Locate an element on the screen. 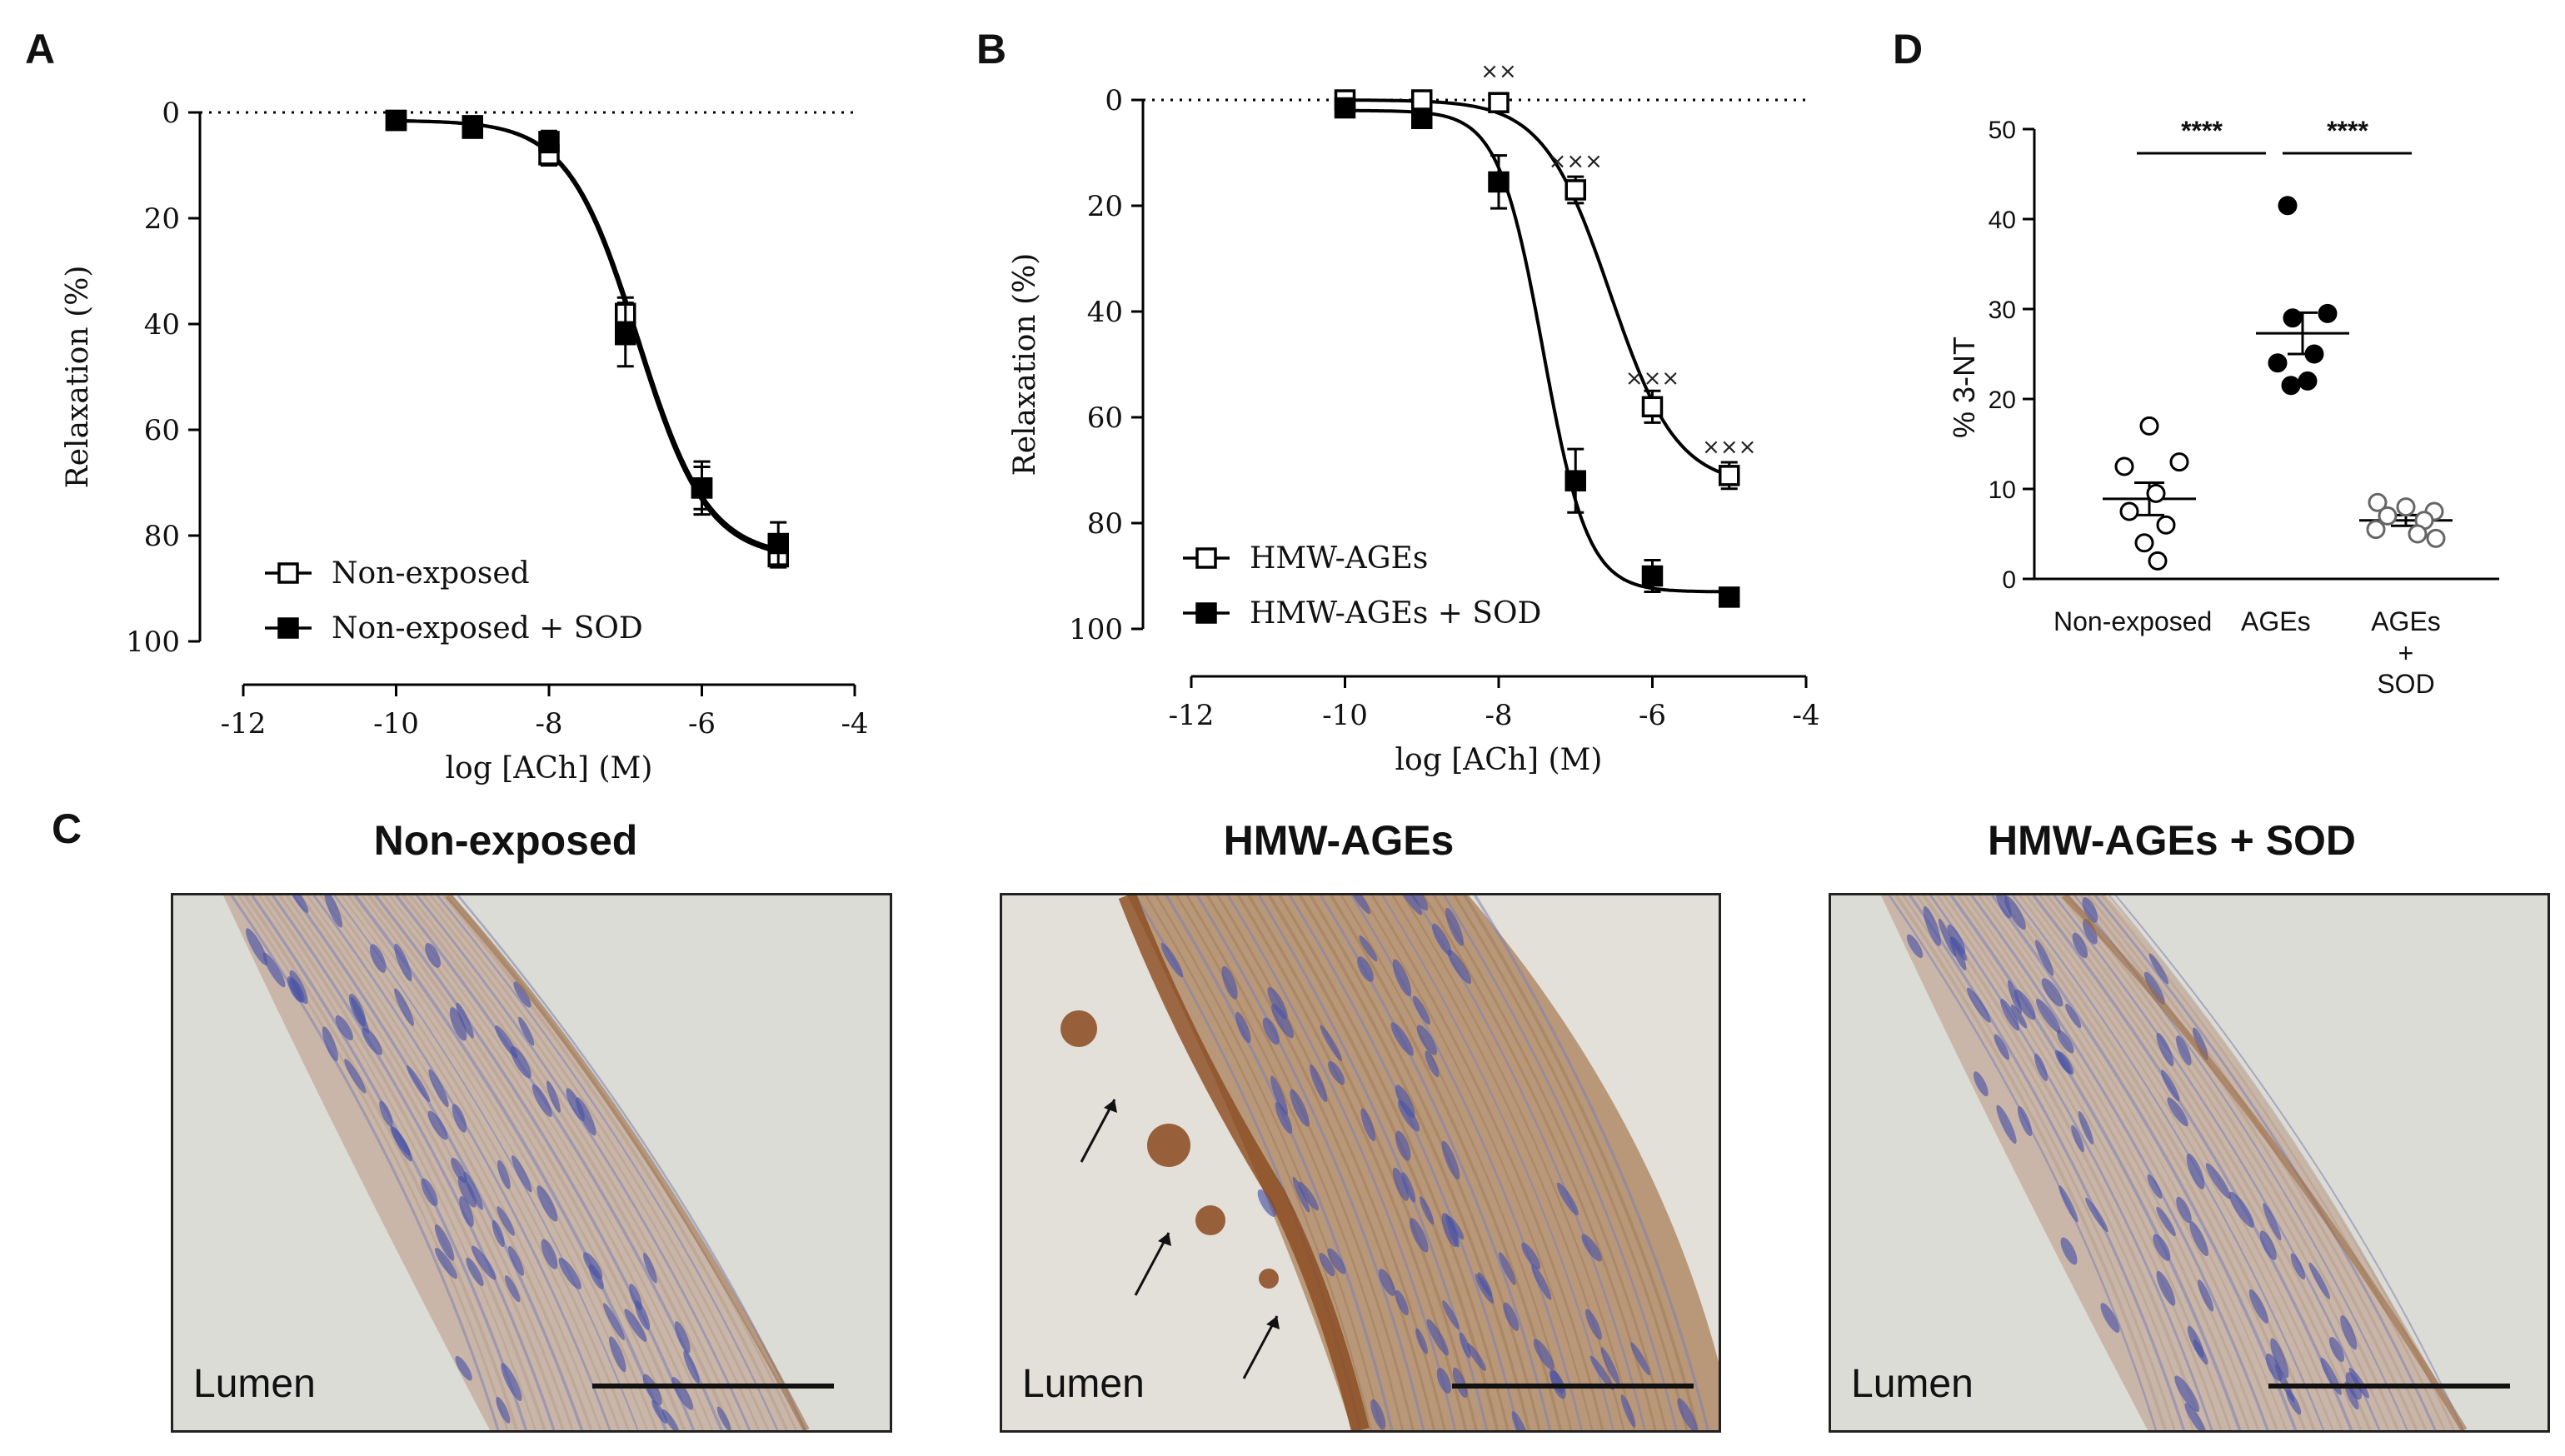 This screenshot has width=2565, height=1456. significance-label: **** is located at coordinates (2202, 131).